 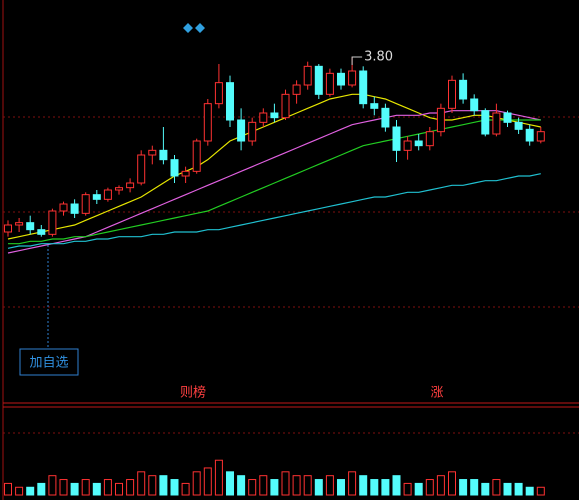 I want to click on add-button-box, so click(x=49, y=362).